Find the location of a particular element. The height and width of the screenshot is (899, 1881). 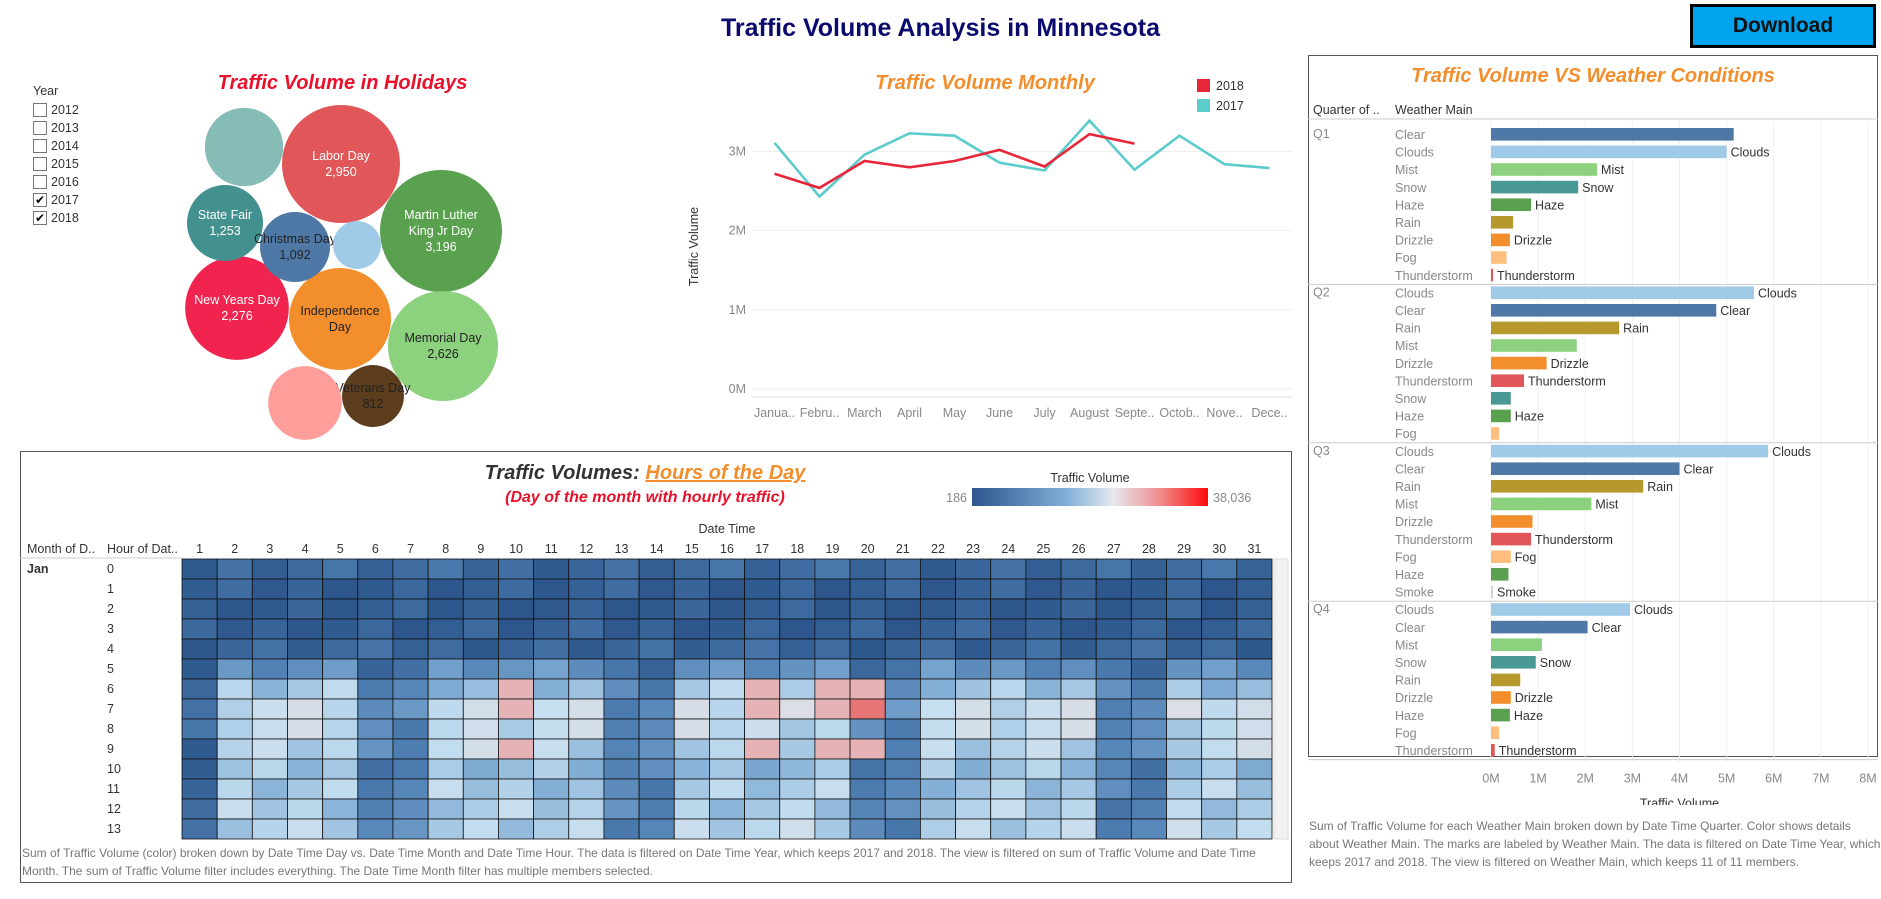

holiday-bubble is located at coordinates (244, 147).